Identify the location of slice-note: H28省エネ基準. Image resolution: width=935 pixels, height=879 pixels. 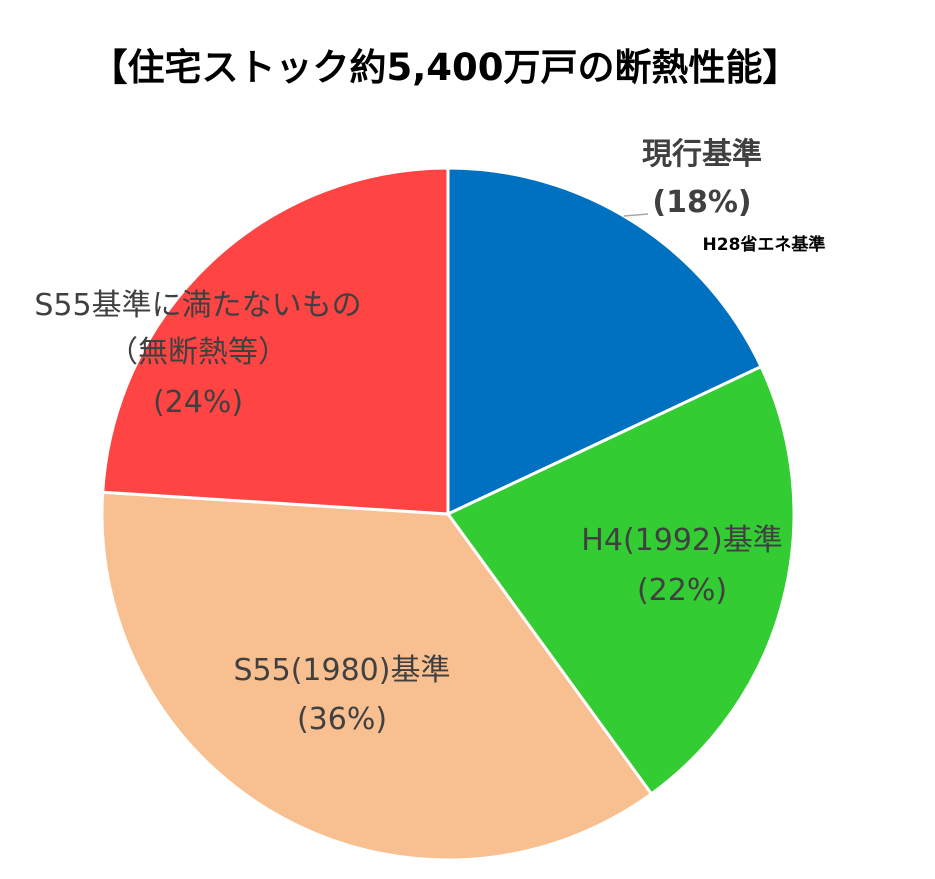
(764, 244).